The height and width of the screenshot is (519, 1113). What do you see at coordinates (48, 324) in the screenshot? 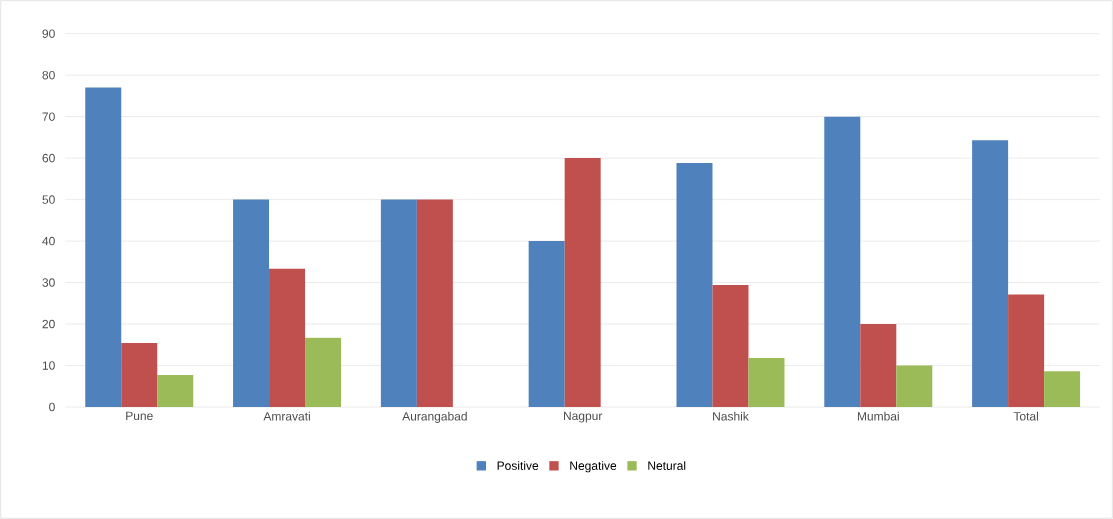
I see `y-tick-label: 20` at bounding box center [48, 324].